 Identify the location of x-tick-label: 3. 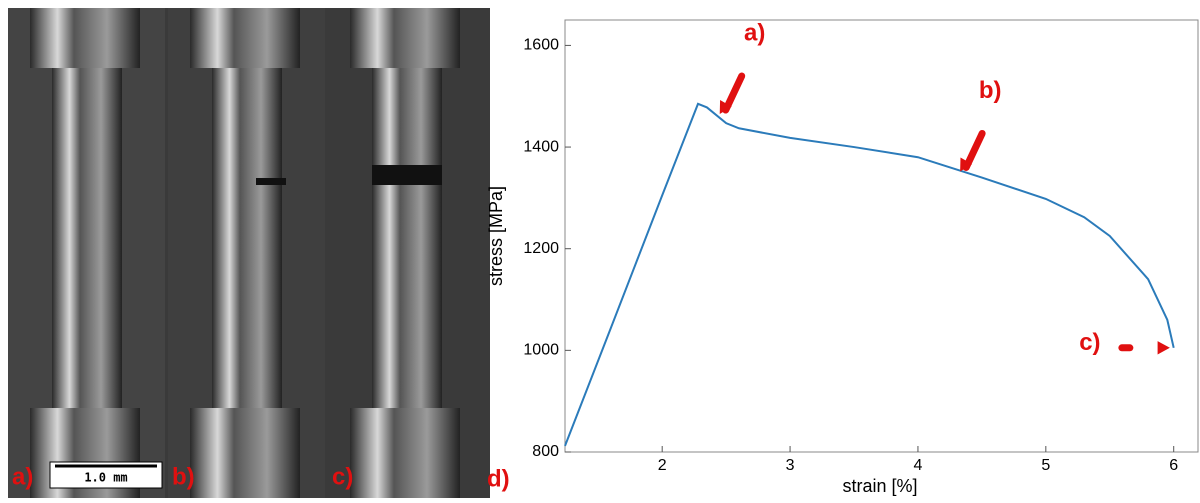
(790, 465).